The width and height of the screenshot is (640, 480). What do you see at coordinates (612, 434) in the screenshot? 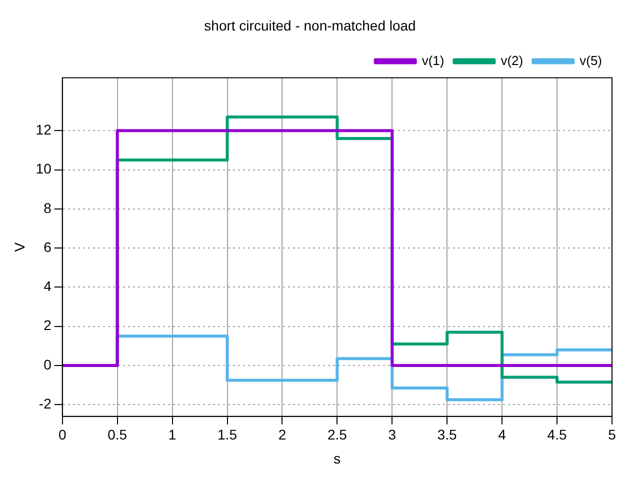
I see `x-tick-label: 5` at bounding box center [612, 434].